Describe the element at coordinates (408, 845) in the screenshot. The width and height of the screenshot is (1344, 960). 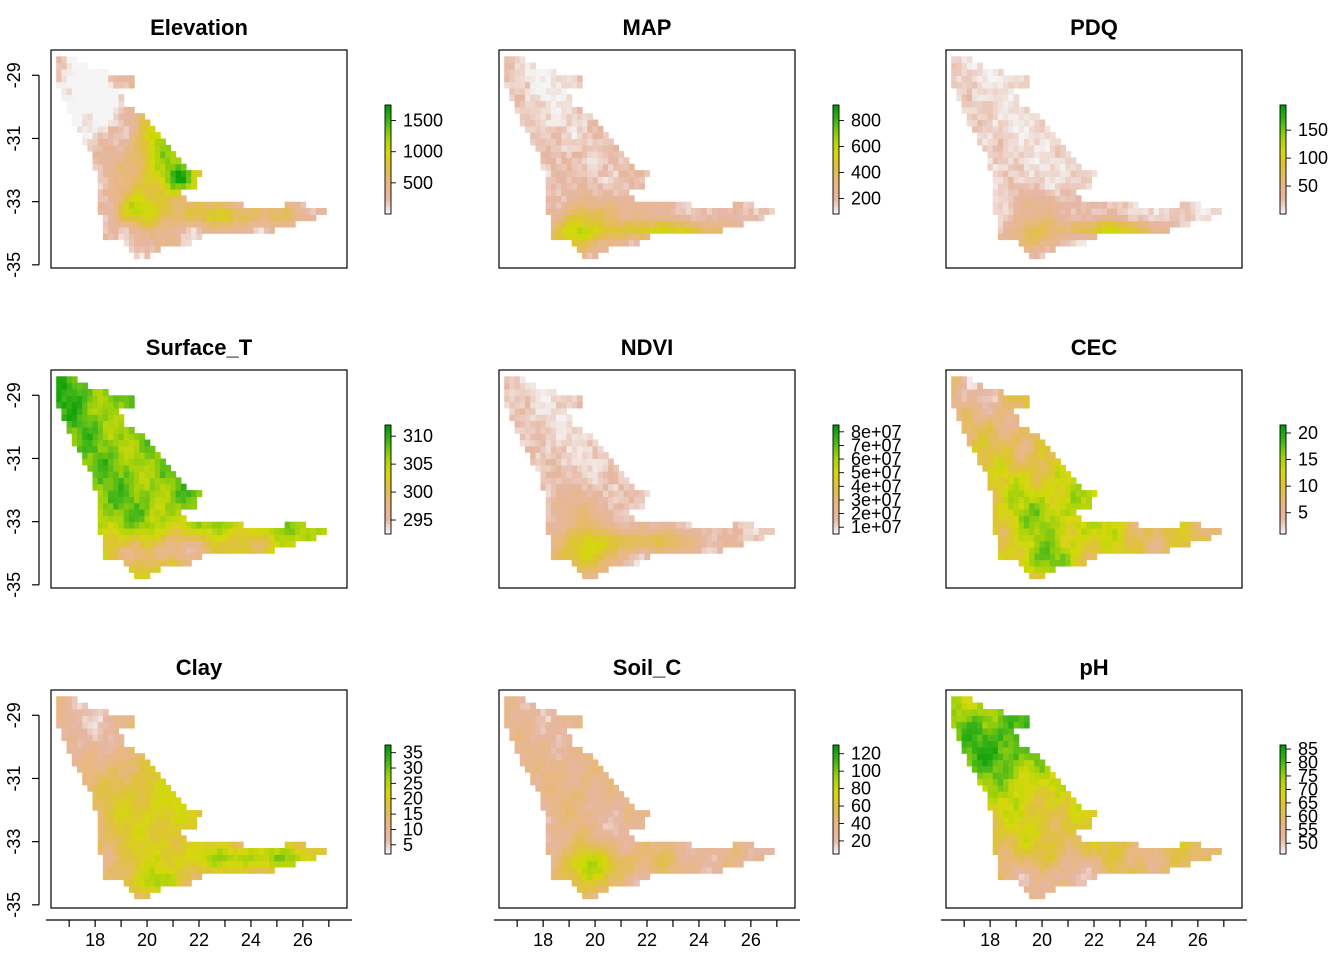
I see `colorbar-tick-label: 5` at that location.